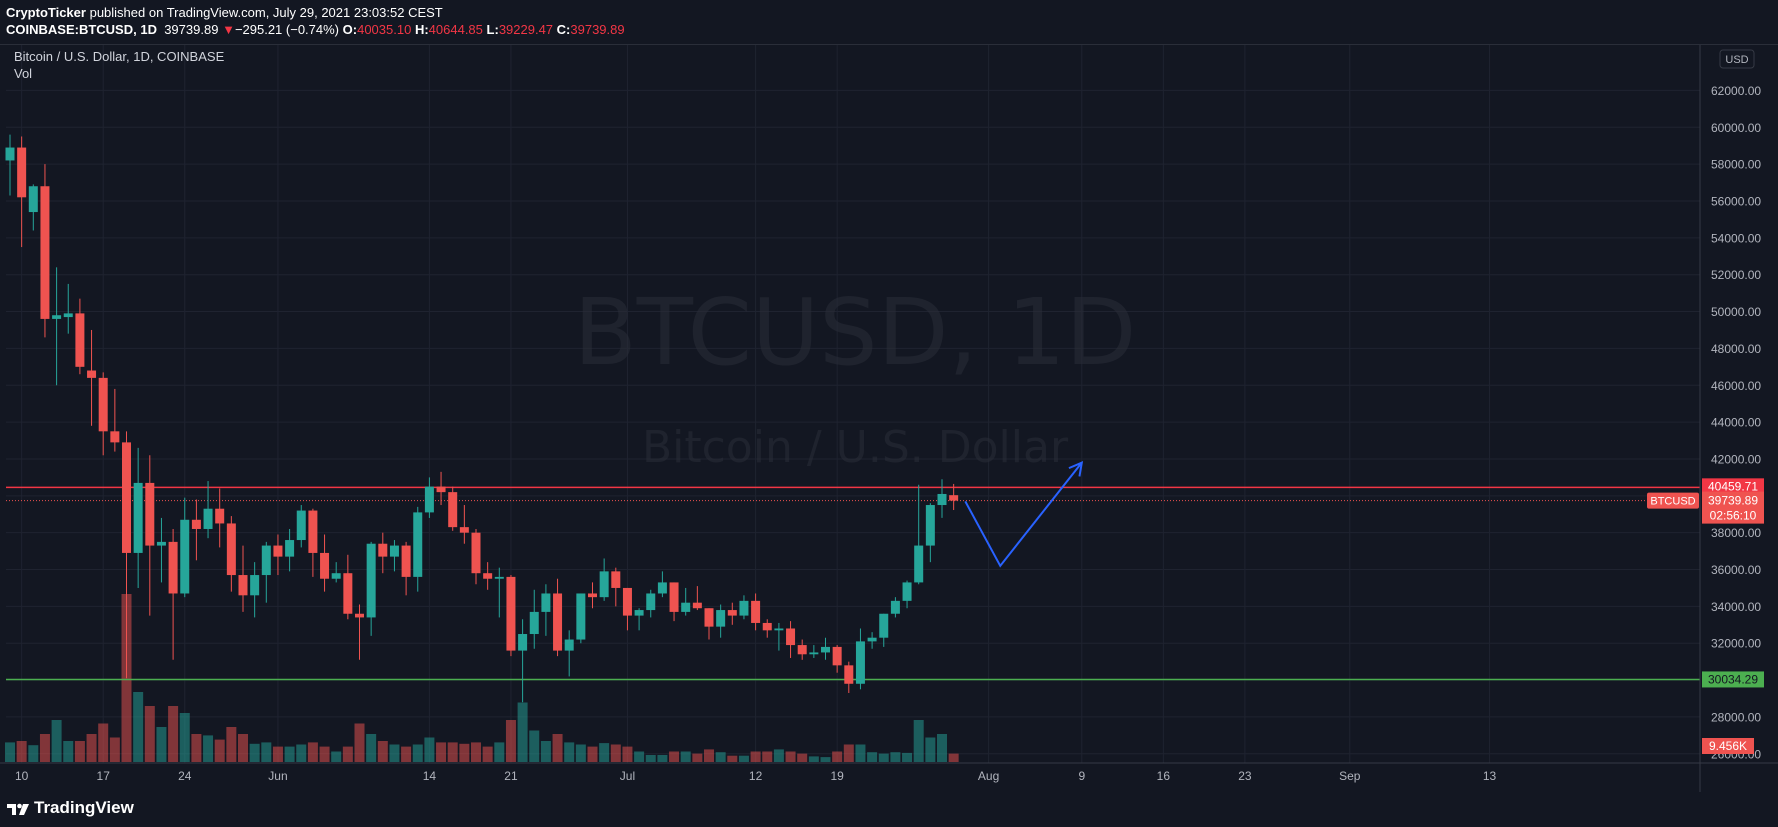 This screenshot has width=1778, height=827. I want to click on support-tag: 30034.29, so click(1733, 679).